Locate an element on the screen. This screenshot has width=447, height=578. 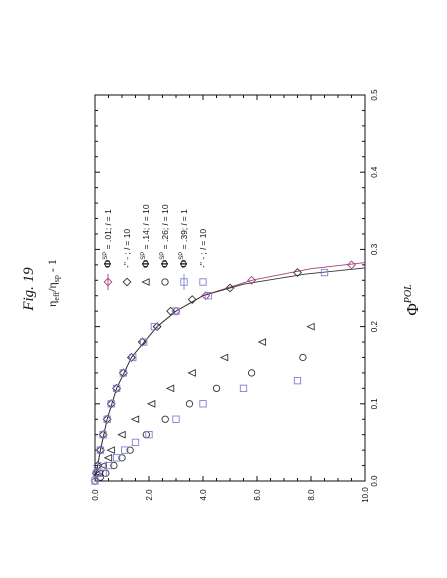
legend-entry-5: ΦSP = .39; l = 1 is located at coordinates (184, 238).